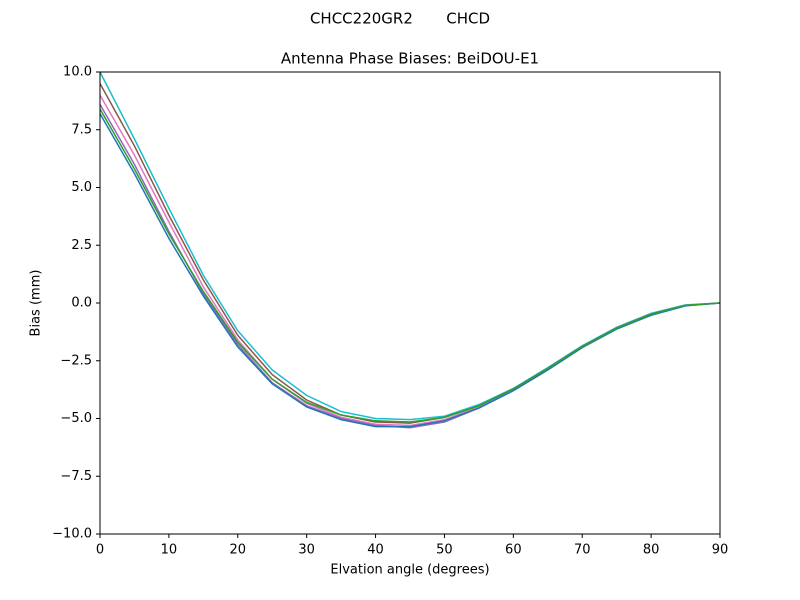 This screenshot has width=800, height=600. Describe the element at coordinates (410, 59) in the screenshot. I see `chart-title: Antenna Phase Biases: BeiDOU-E1` at that location.